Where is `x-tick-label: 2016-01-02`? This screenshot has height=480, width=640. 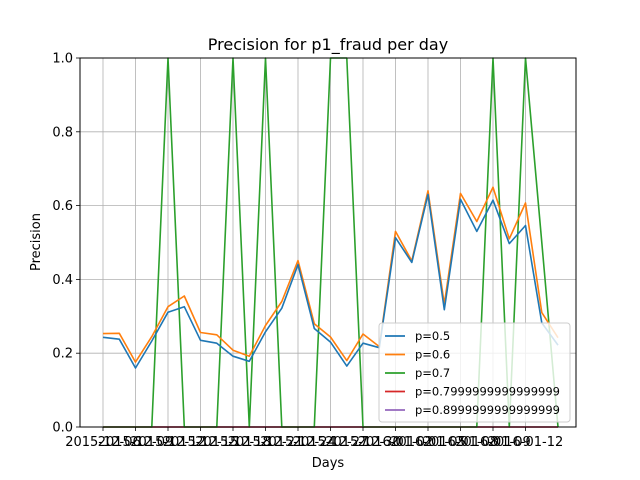 x-tick-label: 2016-01-02 is located at coordinates (396, 442).